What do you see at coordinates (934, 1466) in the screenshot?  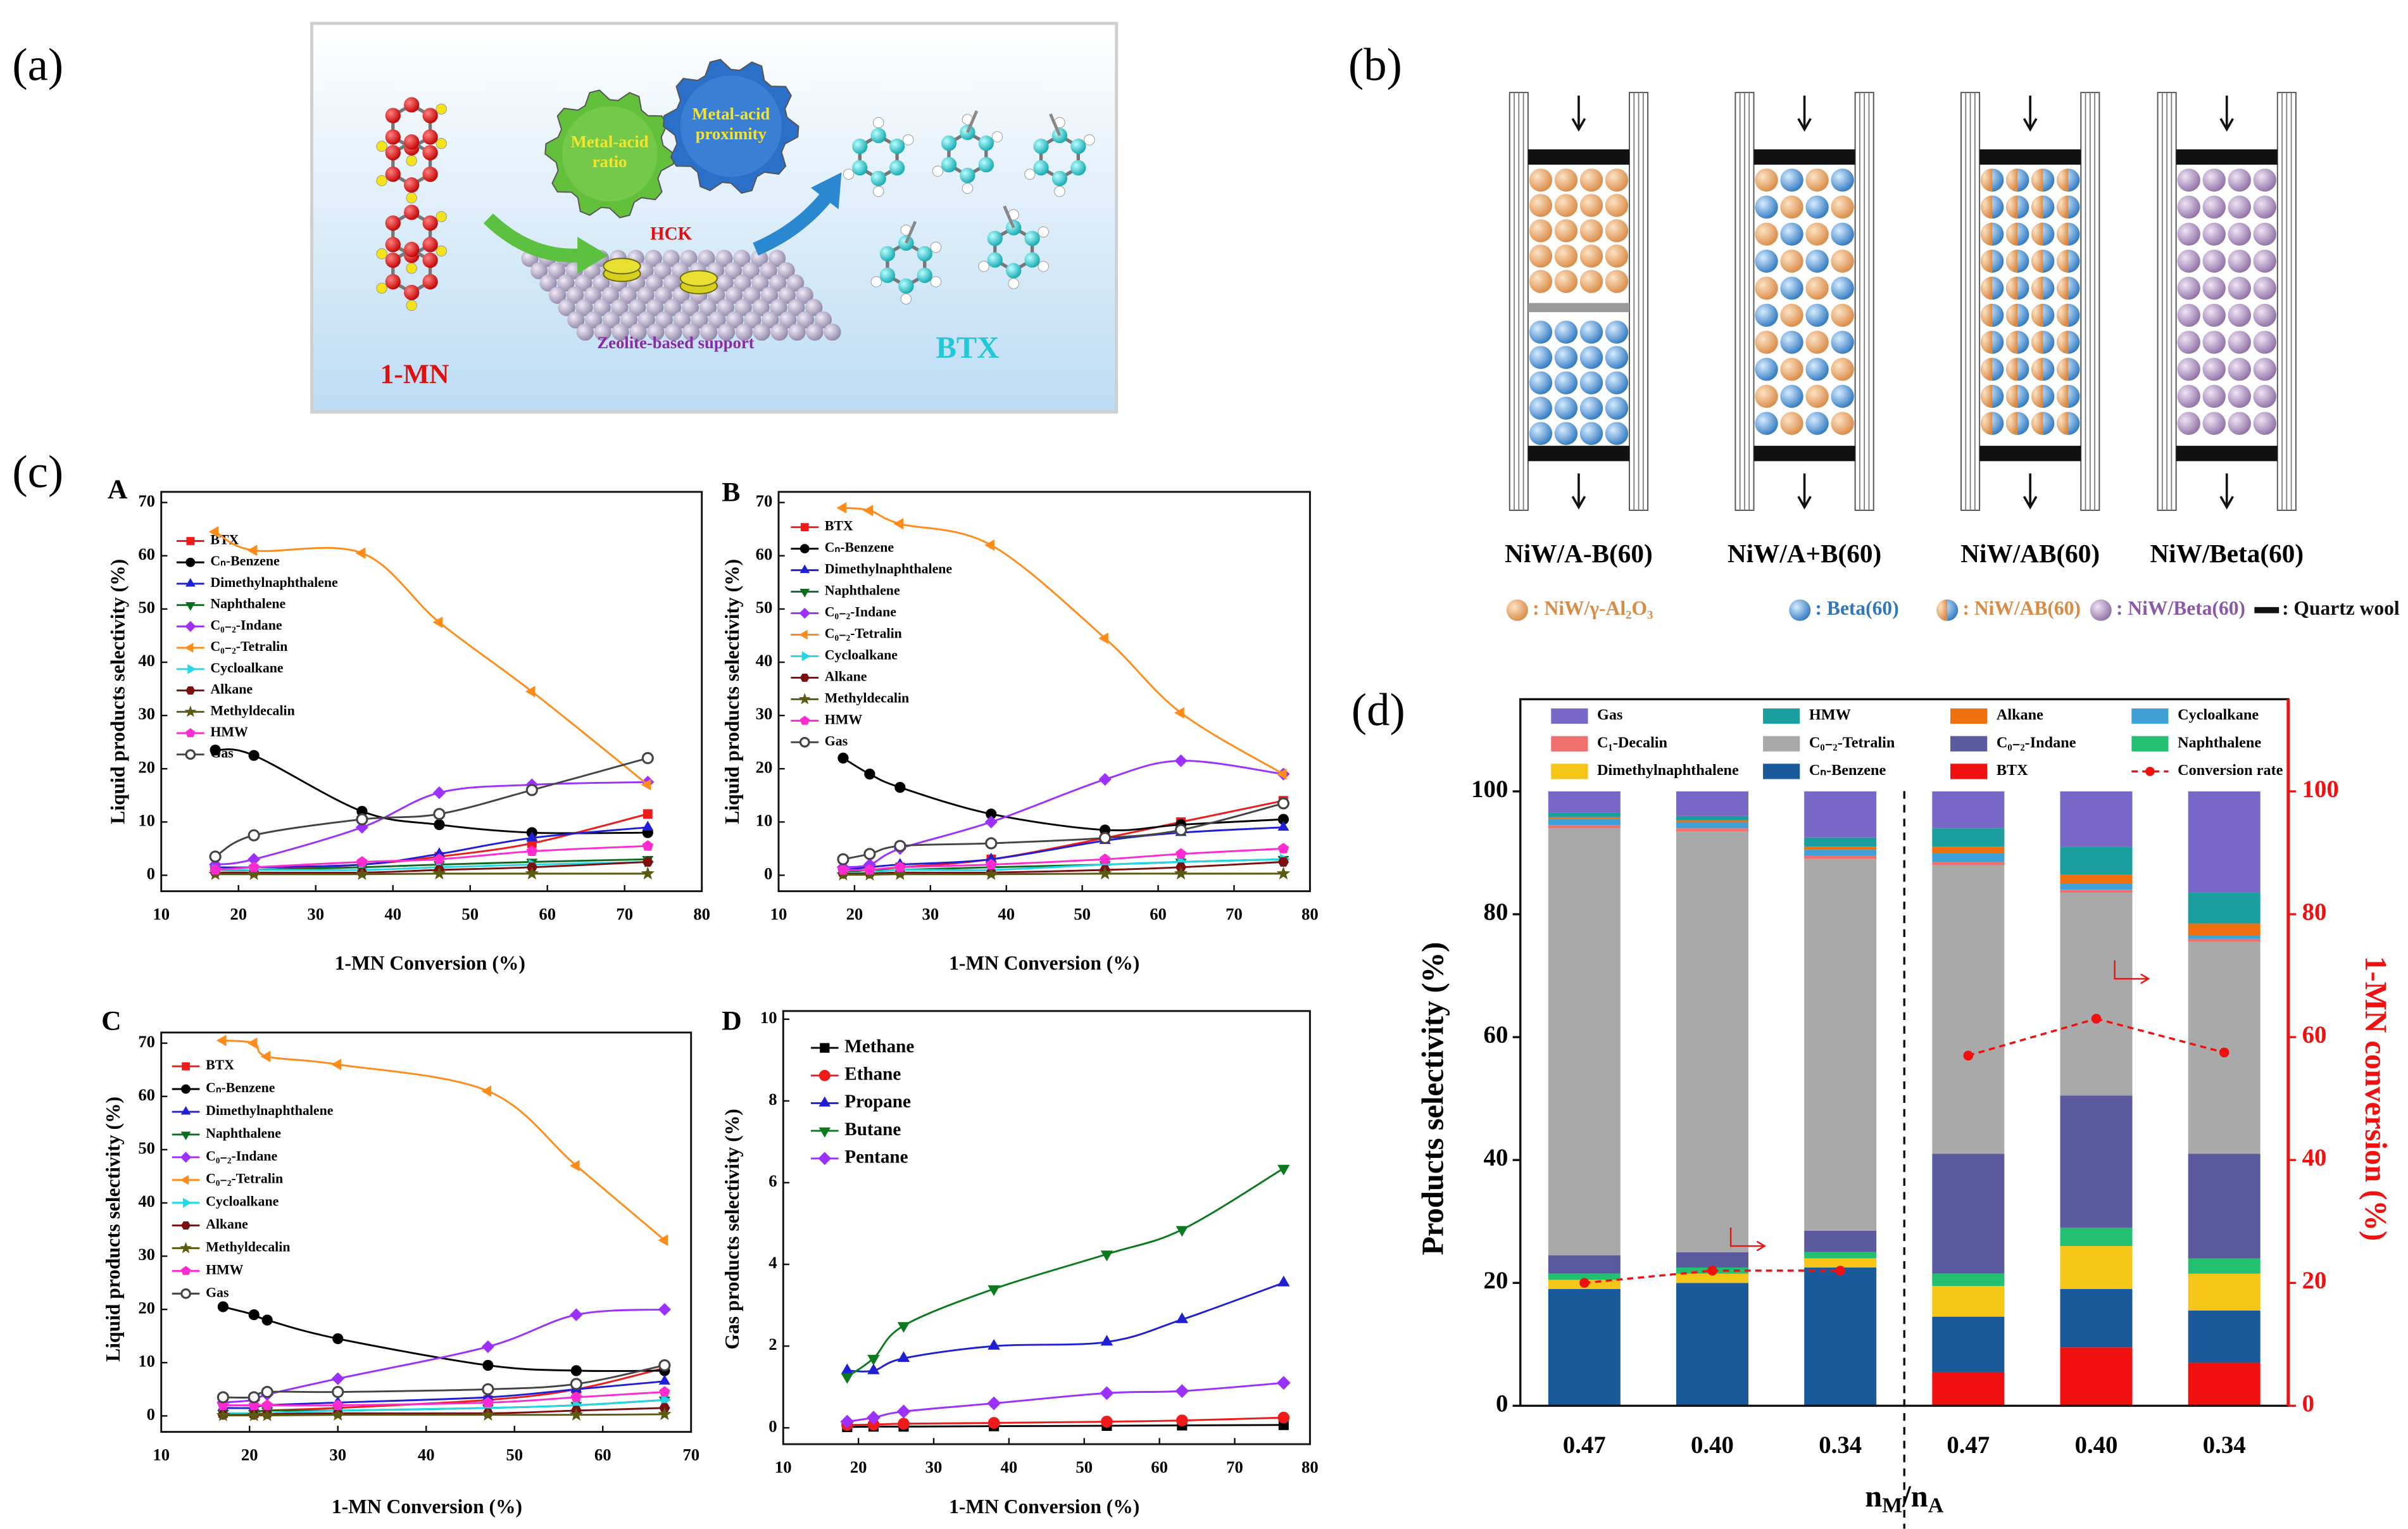 I see `x-tick-label: 30` at bounding box center [934, 1466].